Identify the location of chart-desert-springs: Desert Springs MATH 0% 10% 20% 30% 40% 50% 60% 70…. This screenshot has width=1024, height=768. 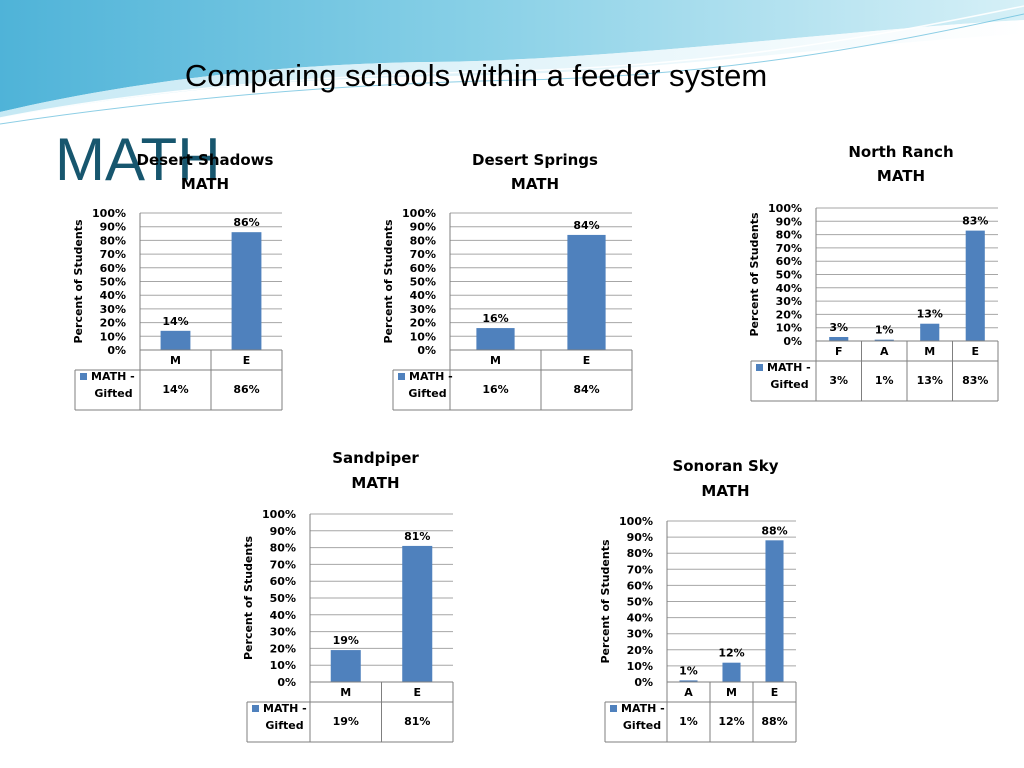
(515, 280).